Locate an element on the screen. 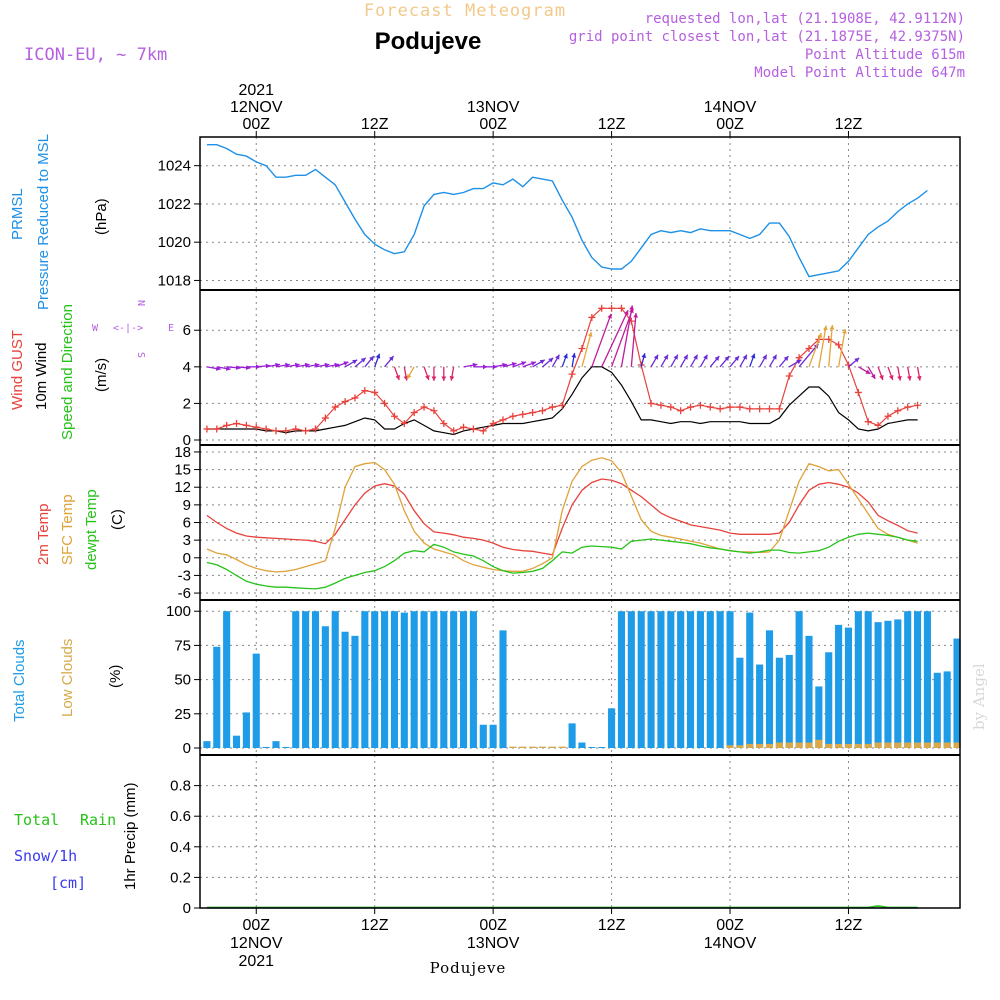  y-tick-label: 18 is located at coordinates (182, 452).